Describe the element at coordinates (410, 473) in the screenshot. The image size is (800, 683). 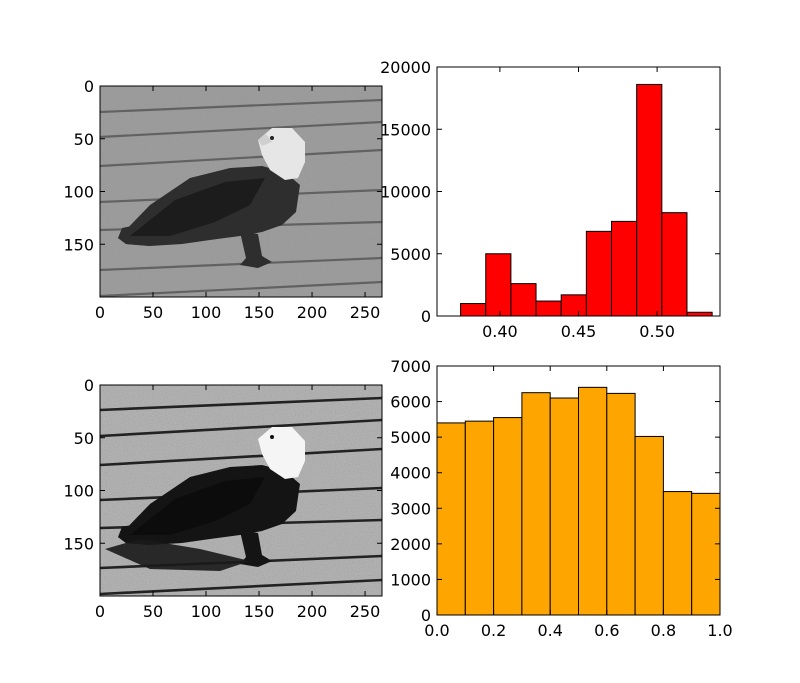
I see `y-tick-label: 4000` at that location.